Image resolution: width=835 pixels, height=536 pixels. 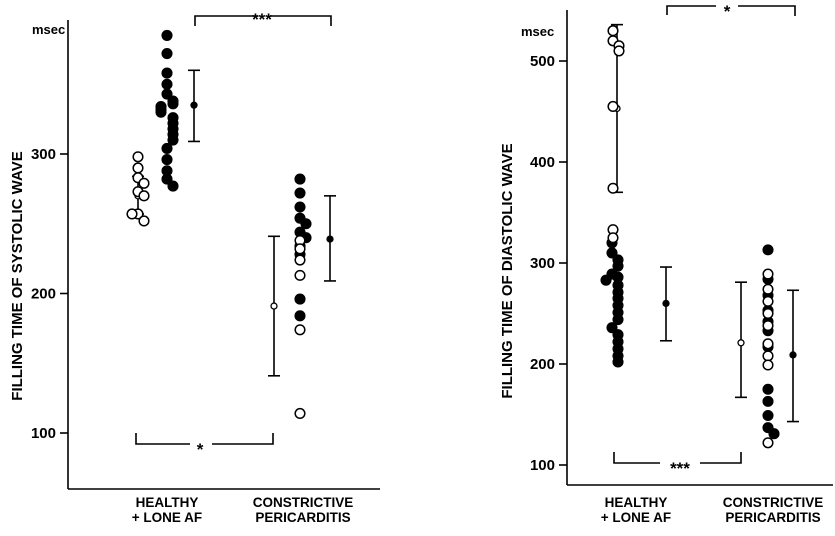 I want to click on significance-bracket-top-left-diastolic, so click(x=691, y=10).